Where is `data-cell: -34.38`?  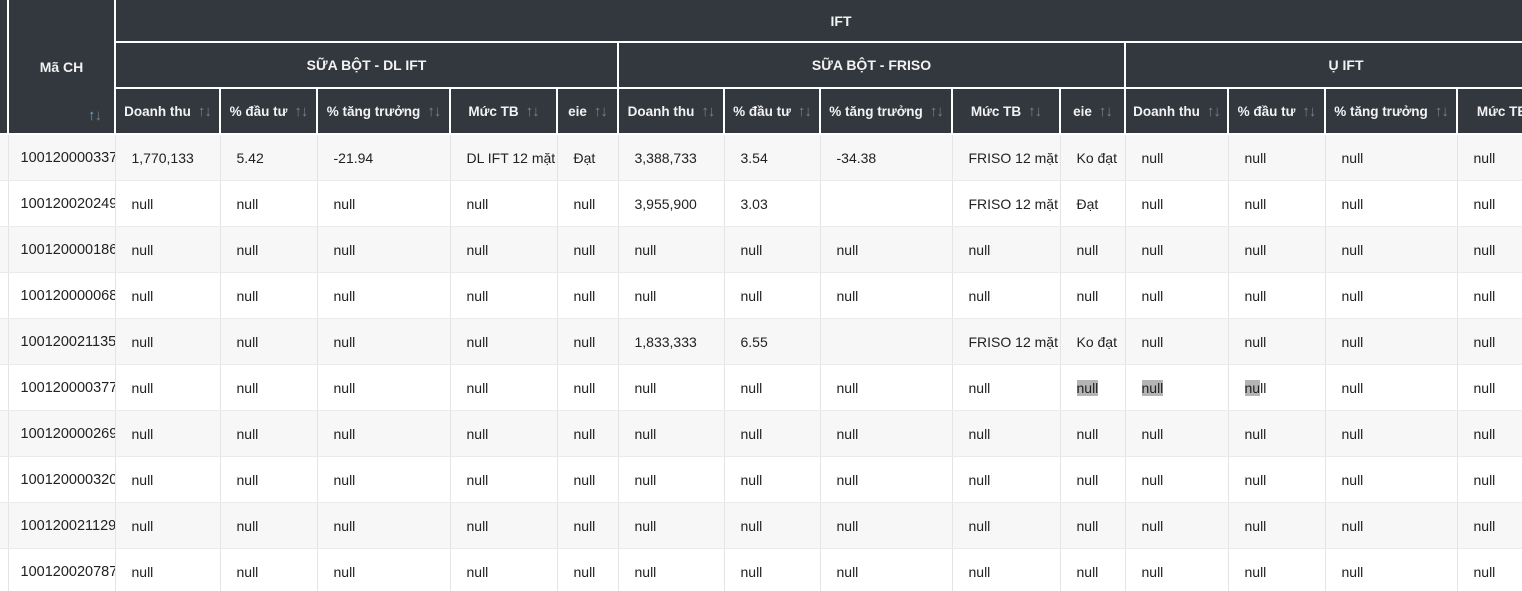 data-cell: -34.38 is located at coordinates (886, 157).